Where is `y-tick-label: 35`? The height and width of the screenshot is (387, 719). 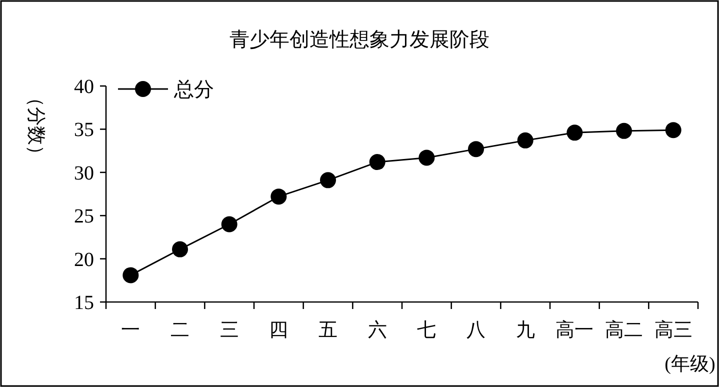
y-tick-label: 35 is located at coordinates (84, 130).